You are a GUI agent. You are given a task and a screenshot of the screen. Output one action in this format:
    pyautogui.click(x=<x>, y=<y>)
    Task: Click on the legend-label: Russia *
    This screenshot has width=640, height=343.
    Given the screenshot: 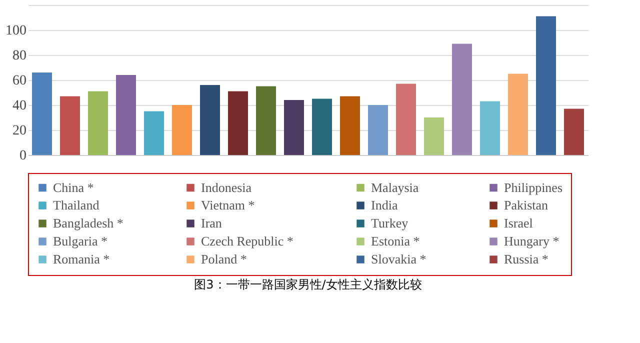 What is the action you would take?
    pyautogui.click(x=526, y=259)
    